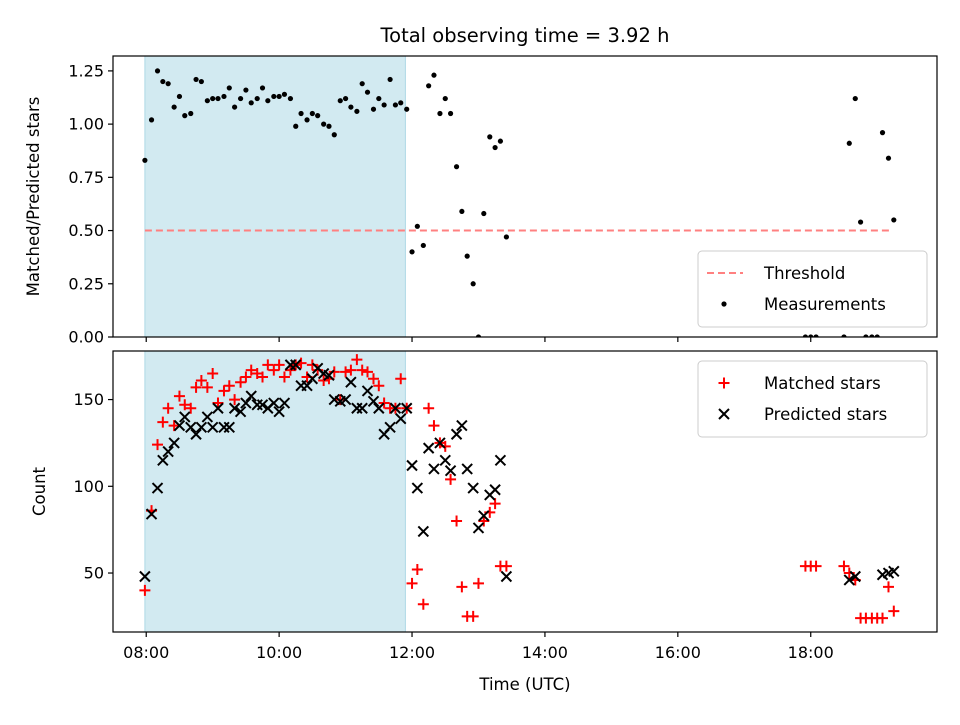 This screenshot has height=725, width=960. What do you see at coordinates (825, 414) in the screenshot?
I see `legend-label: Predicted stars` at bounding box center [825, 414].